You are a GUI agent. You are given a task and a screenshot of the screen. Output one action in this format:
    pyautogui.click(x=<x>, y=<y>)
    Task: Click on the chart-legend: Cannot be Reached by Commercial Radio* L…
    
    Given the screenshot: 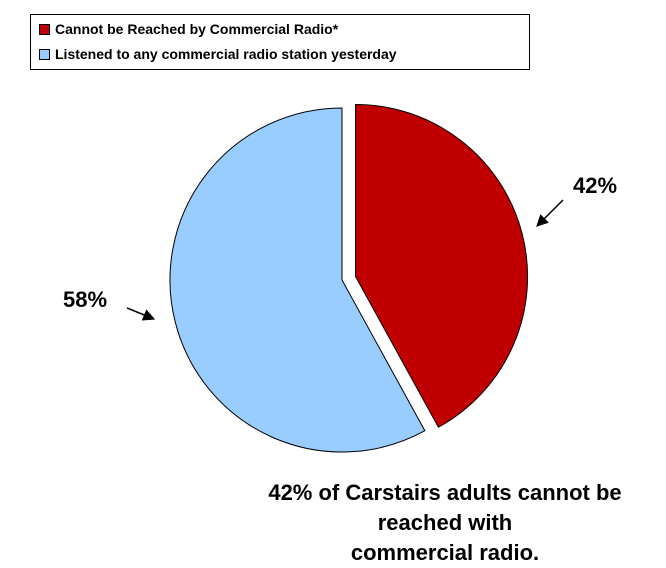 What is the action you would take?
    pyautogui.click(x=280, y=42)
    